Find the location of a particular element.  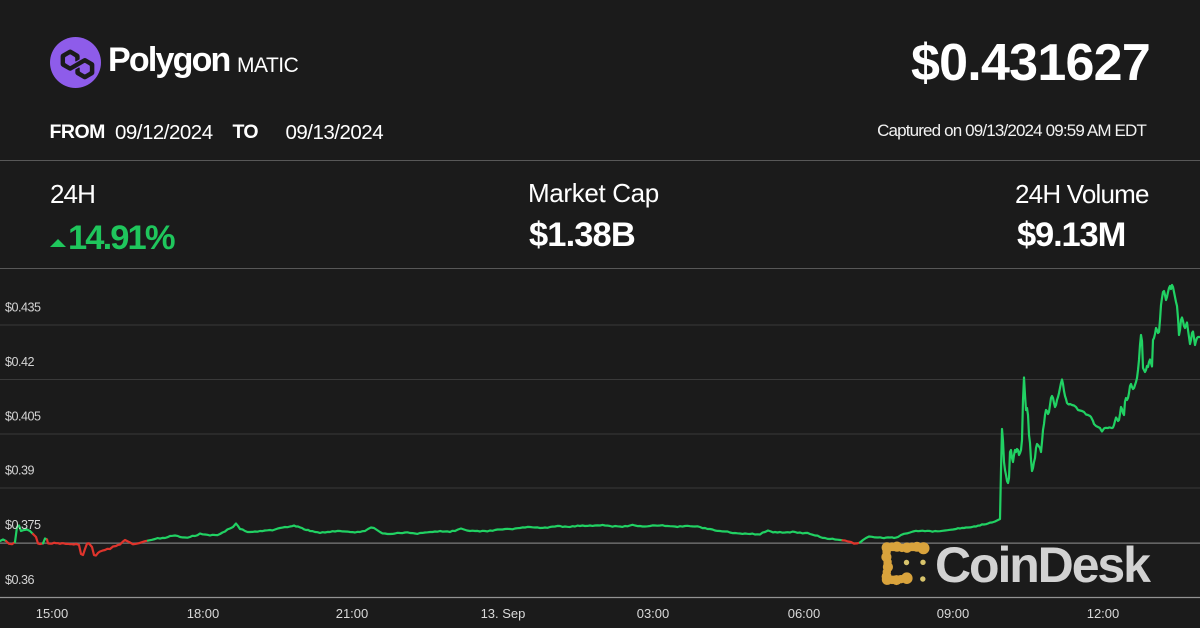

svg-text: $0.375 is located at coordinates (23, 525).